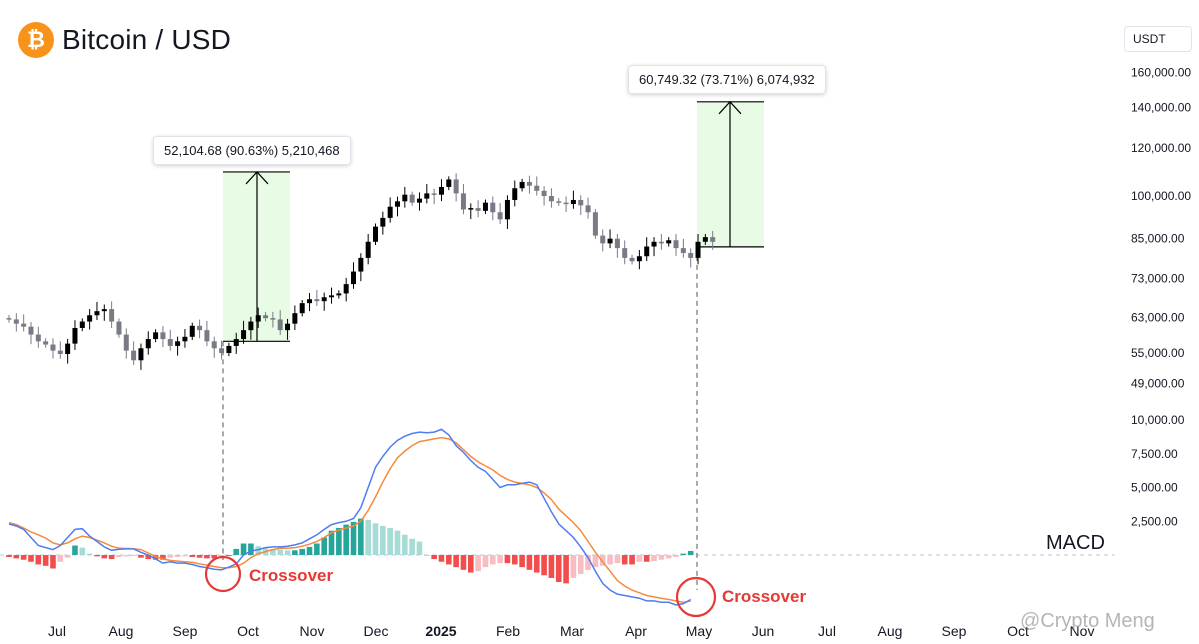  I want to click on price-tick-label: 73,000.00, so click(1158, 279).